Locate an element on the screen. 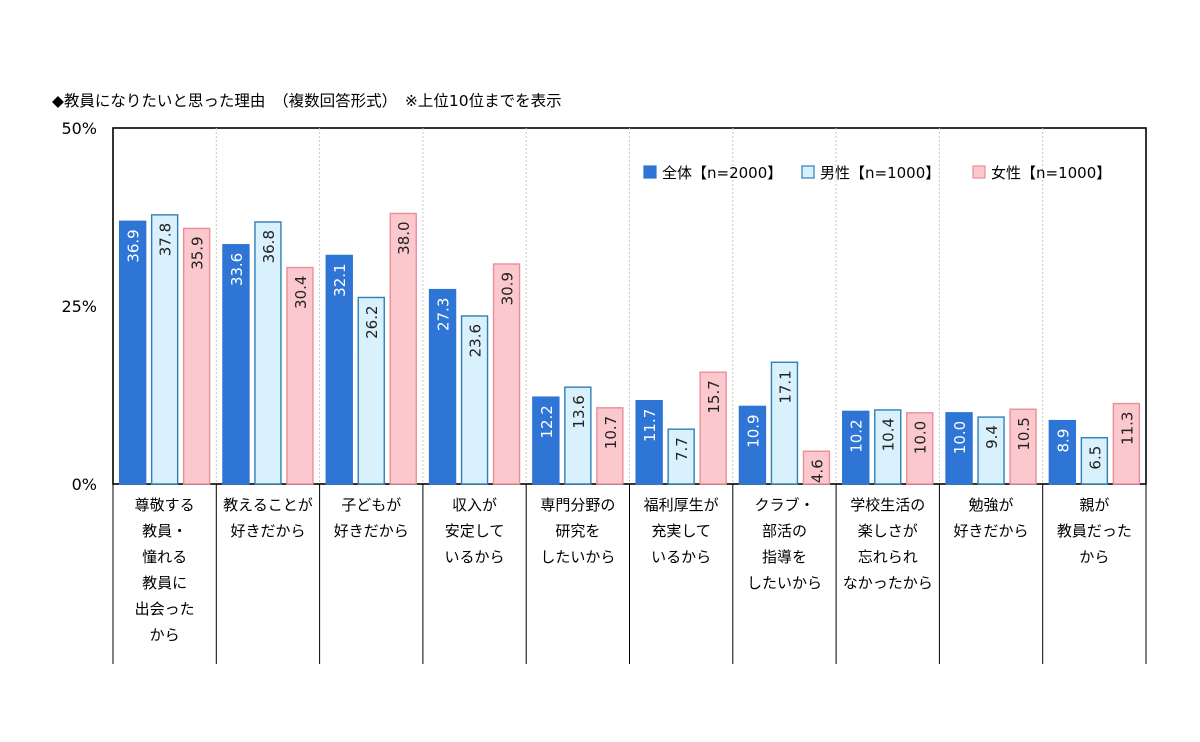  legend-label: 女性【n=1000】 is located at coordinates (1051, 173).